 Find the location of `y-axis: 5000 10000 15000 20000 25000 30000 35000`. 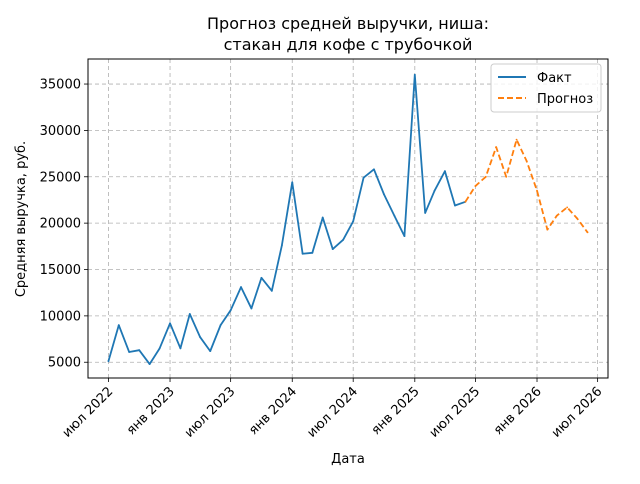

y-axis: 5000 10000 15000 20000 25000 30000 35000 is located at coordinates (64, 224).